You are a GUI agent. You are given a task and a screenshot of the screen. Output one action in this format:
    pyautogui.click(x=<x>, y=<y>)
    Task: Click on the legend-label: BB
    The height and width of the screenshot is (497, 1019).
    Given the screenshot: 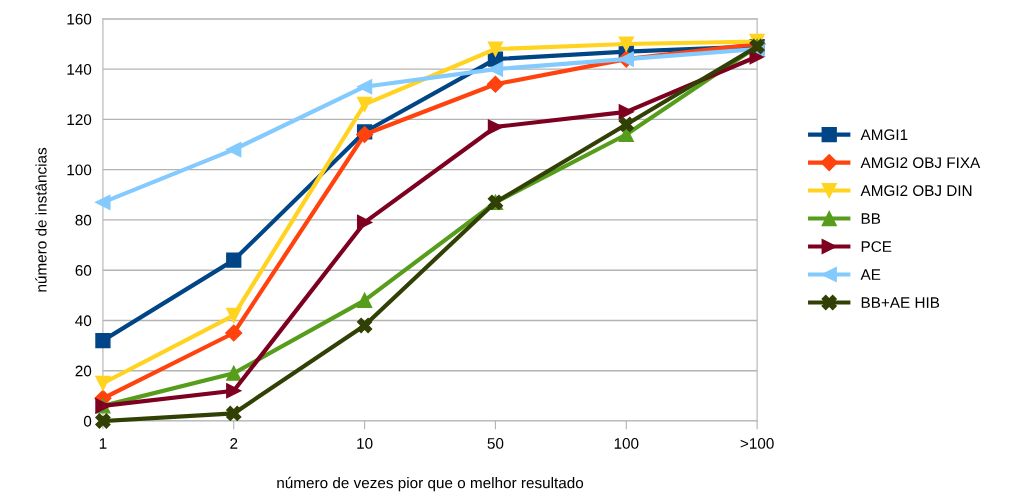 What is the action you would take?
    pyautogui.click(x=871, y=218)
    